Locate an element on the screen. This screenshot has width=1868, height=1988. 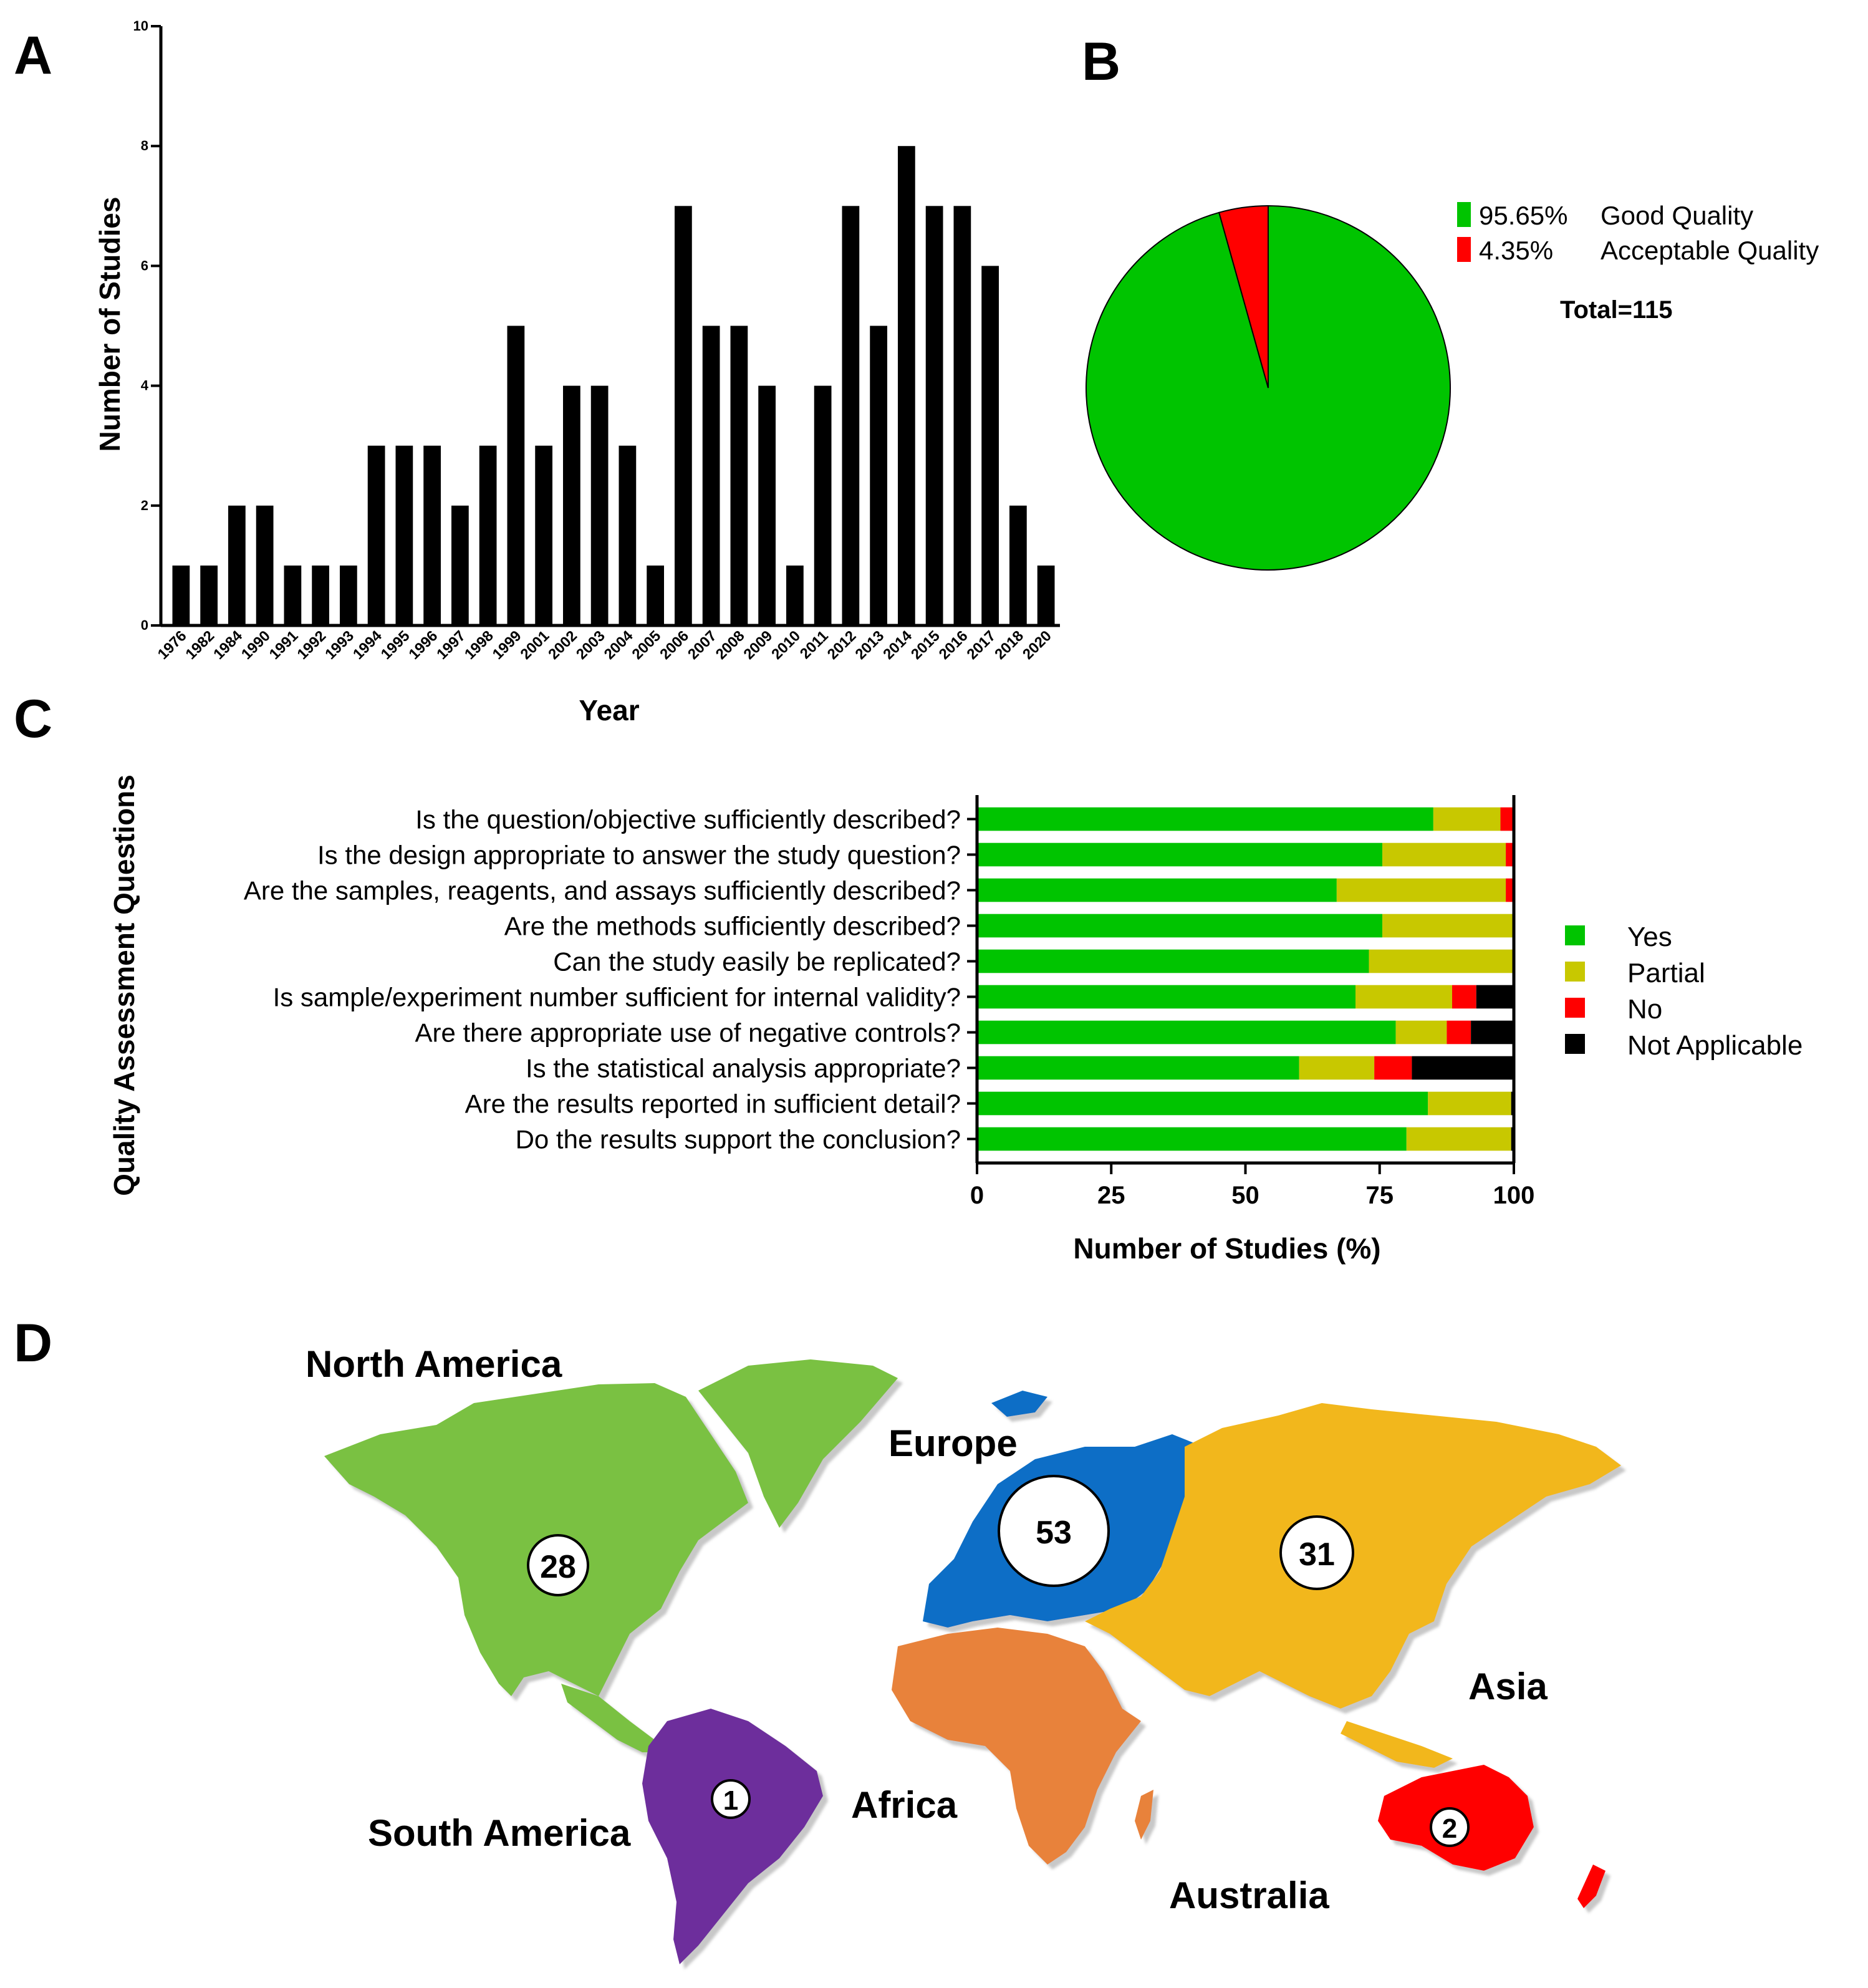
panel-a-bars is located at coordinates (613, 385).